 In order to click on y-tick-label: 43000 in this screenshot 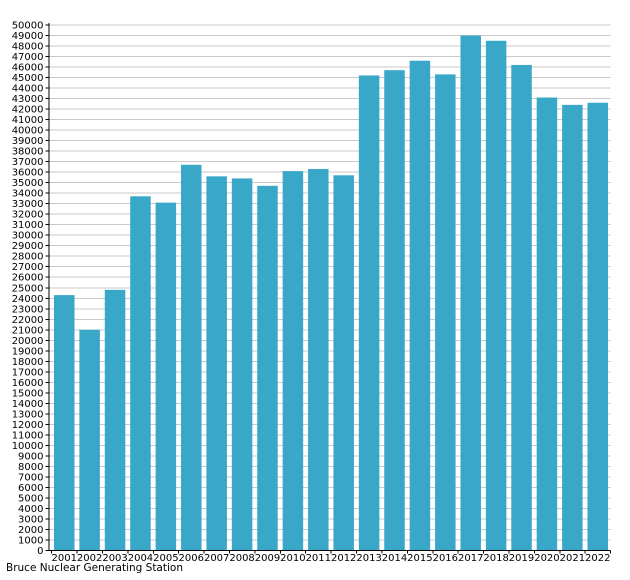, I will do `click(28, 99)`.